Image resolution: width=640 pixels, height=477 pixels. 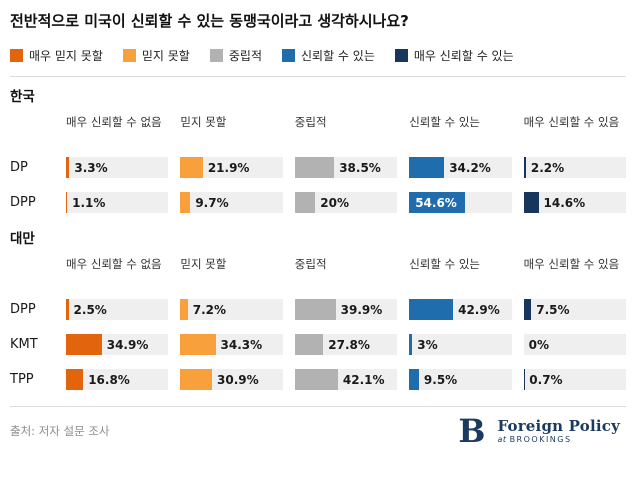 What do you see at coordinates (109, 379) in the screenshot?
I see `bar-value: 16.8%` at bounding box center [109, 379].